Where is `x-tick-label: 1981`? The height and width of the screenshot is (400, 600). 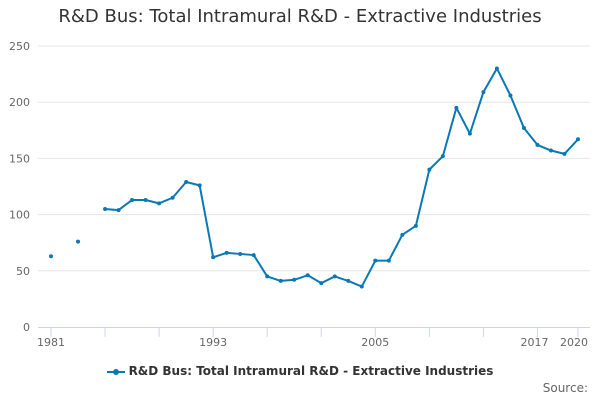 x-tick-label: 1981 is located at coordinates (51, 342).